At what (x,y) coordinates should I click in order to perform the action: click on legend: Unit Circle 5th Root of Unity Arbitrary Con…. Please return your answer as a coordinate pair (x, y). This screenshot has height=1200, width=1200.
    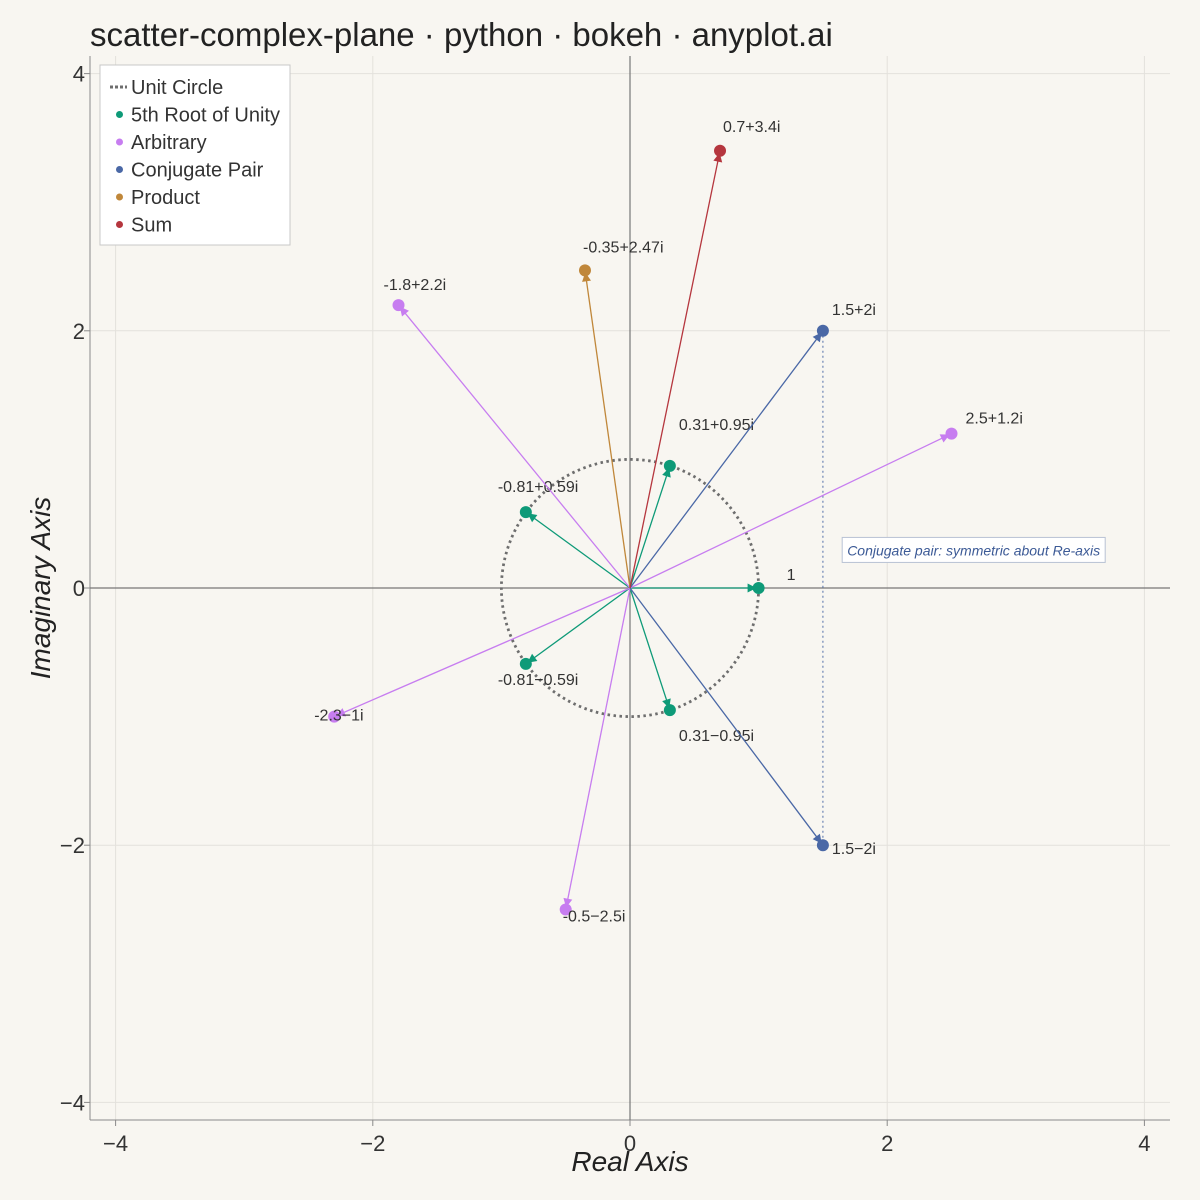
    Looking at the image, I should click on (195, 155).